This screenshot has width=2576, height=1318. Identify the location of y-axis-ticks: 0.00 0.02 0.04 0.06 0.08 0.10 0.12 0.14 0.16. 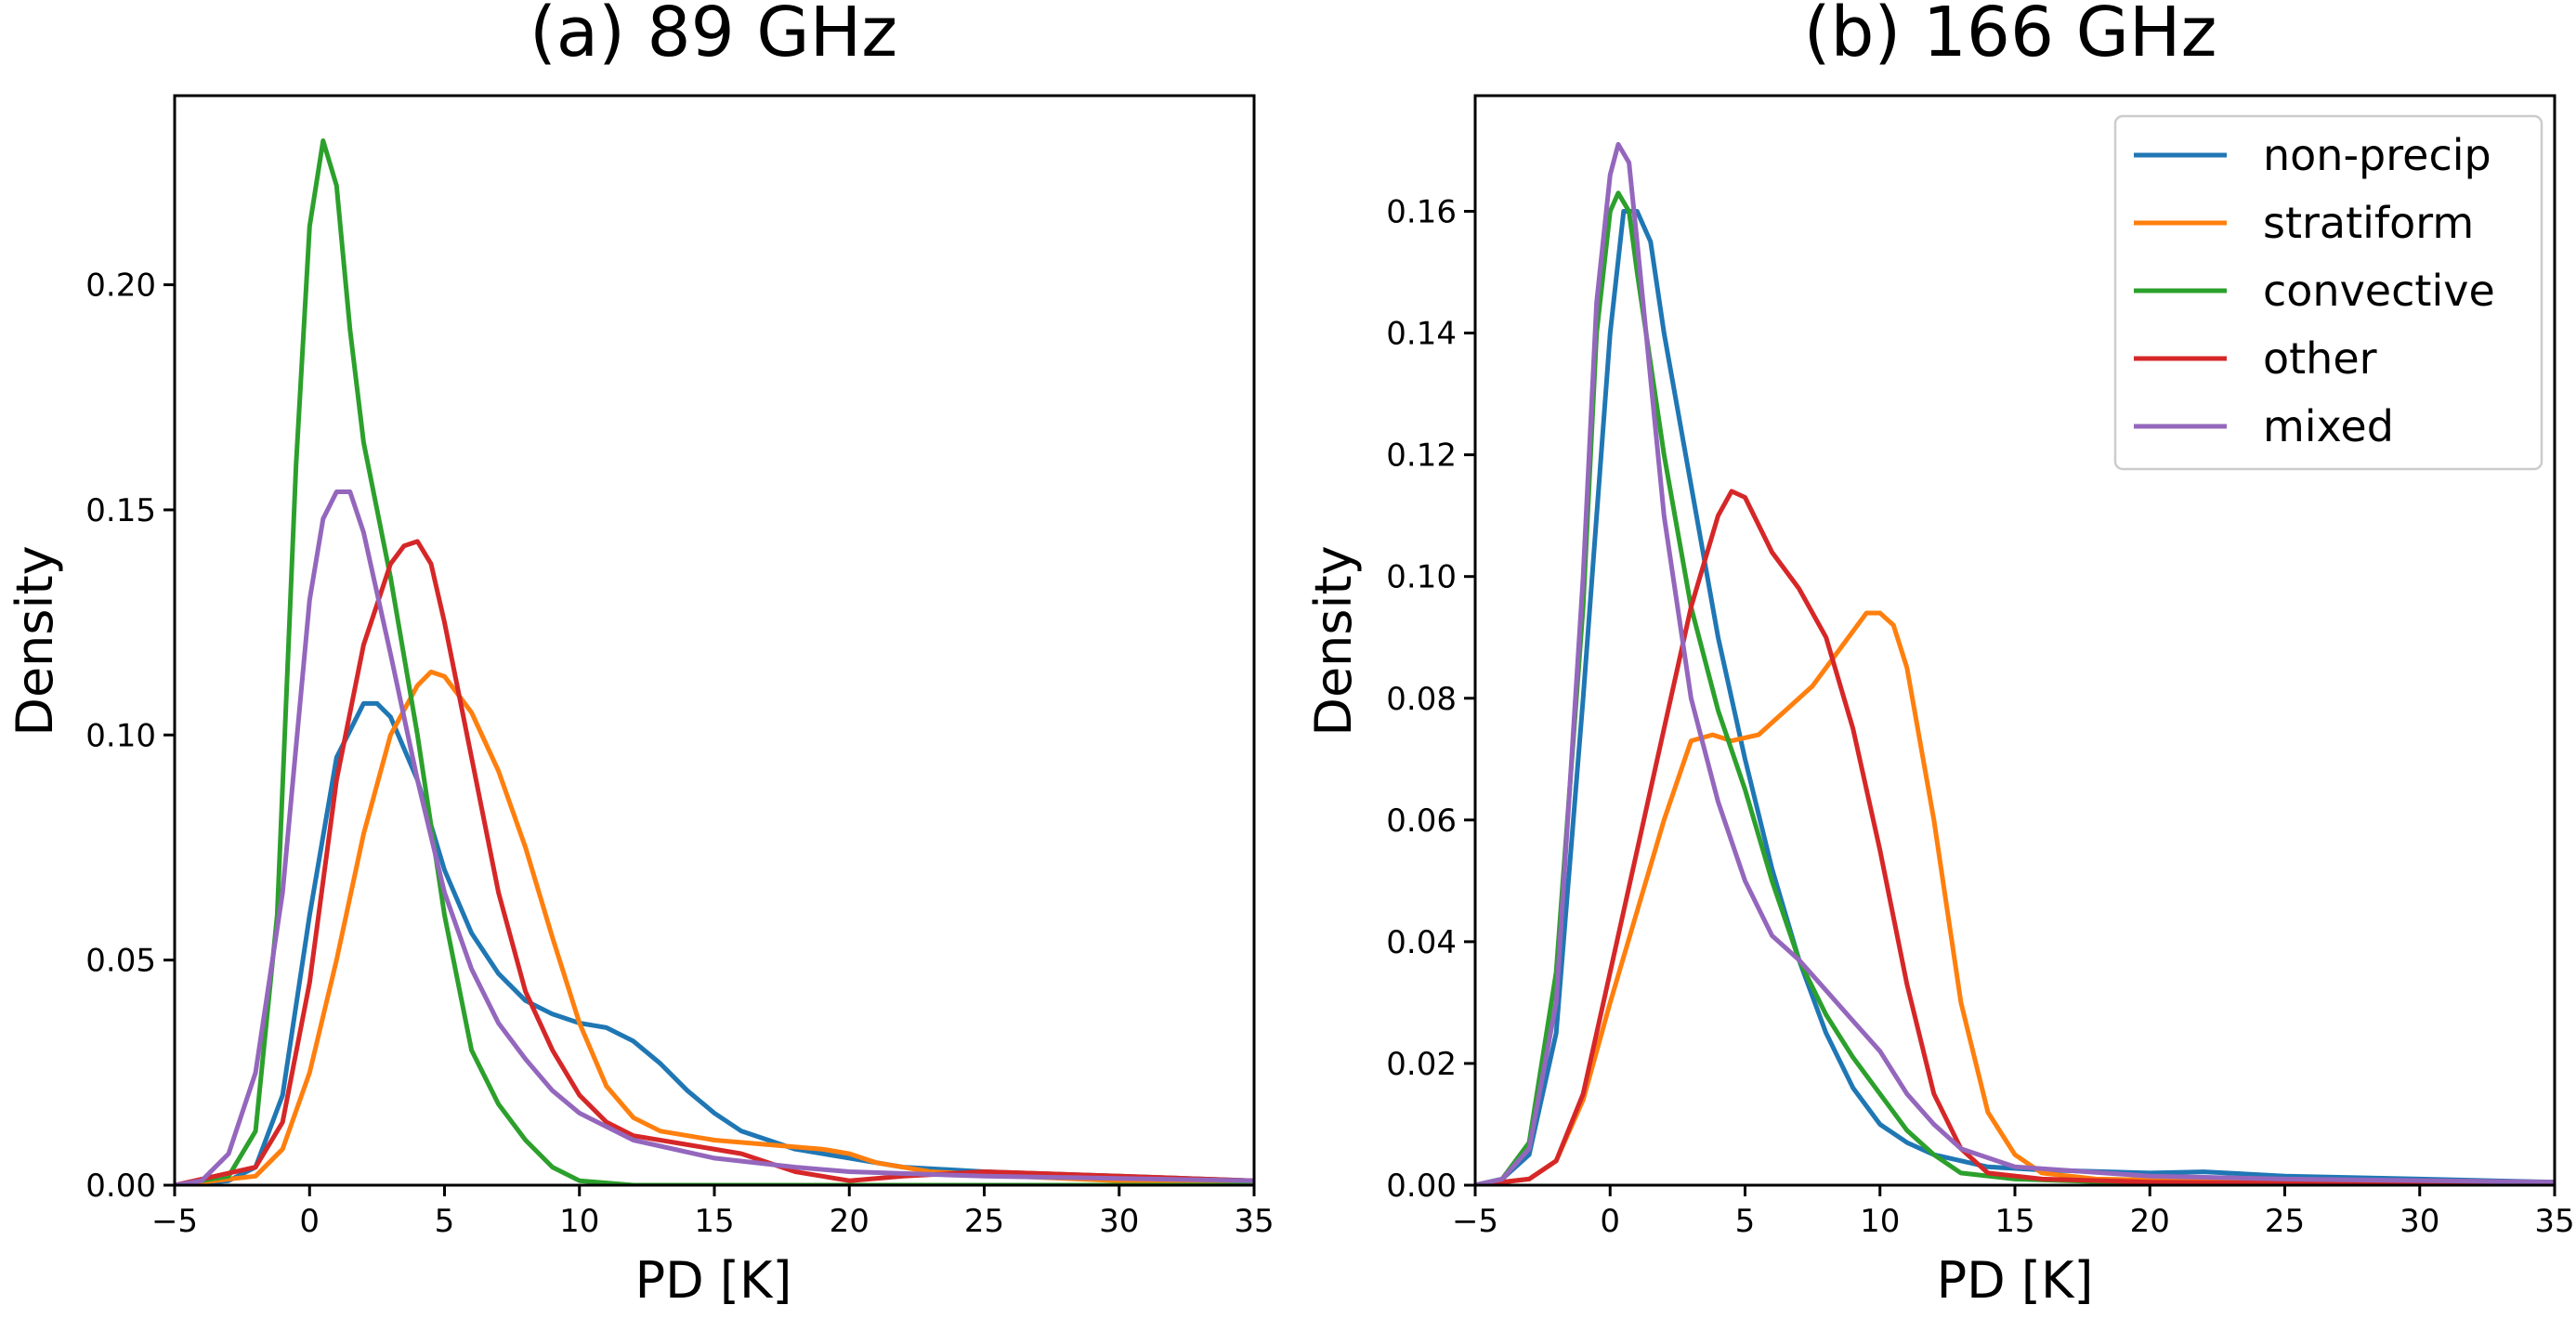
(1431, 699).